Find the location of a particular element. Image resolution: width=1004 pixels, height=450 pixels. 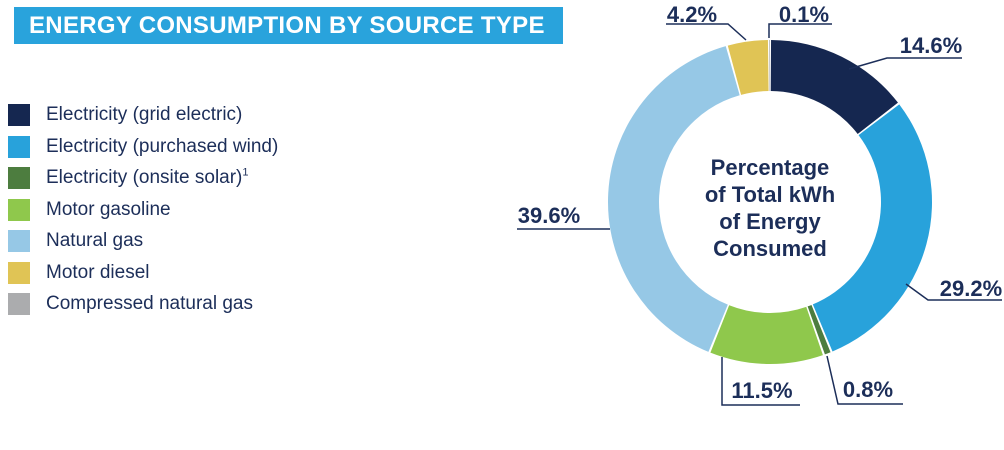

legend-swatch-grid-electric is located at coordinates (19, 115).